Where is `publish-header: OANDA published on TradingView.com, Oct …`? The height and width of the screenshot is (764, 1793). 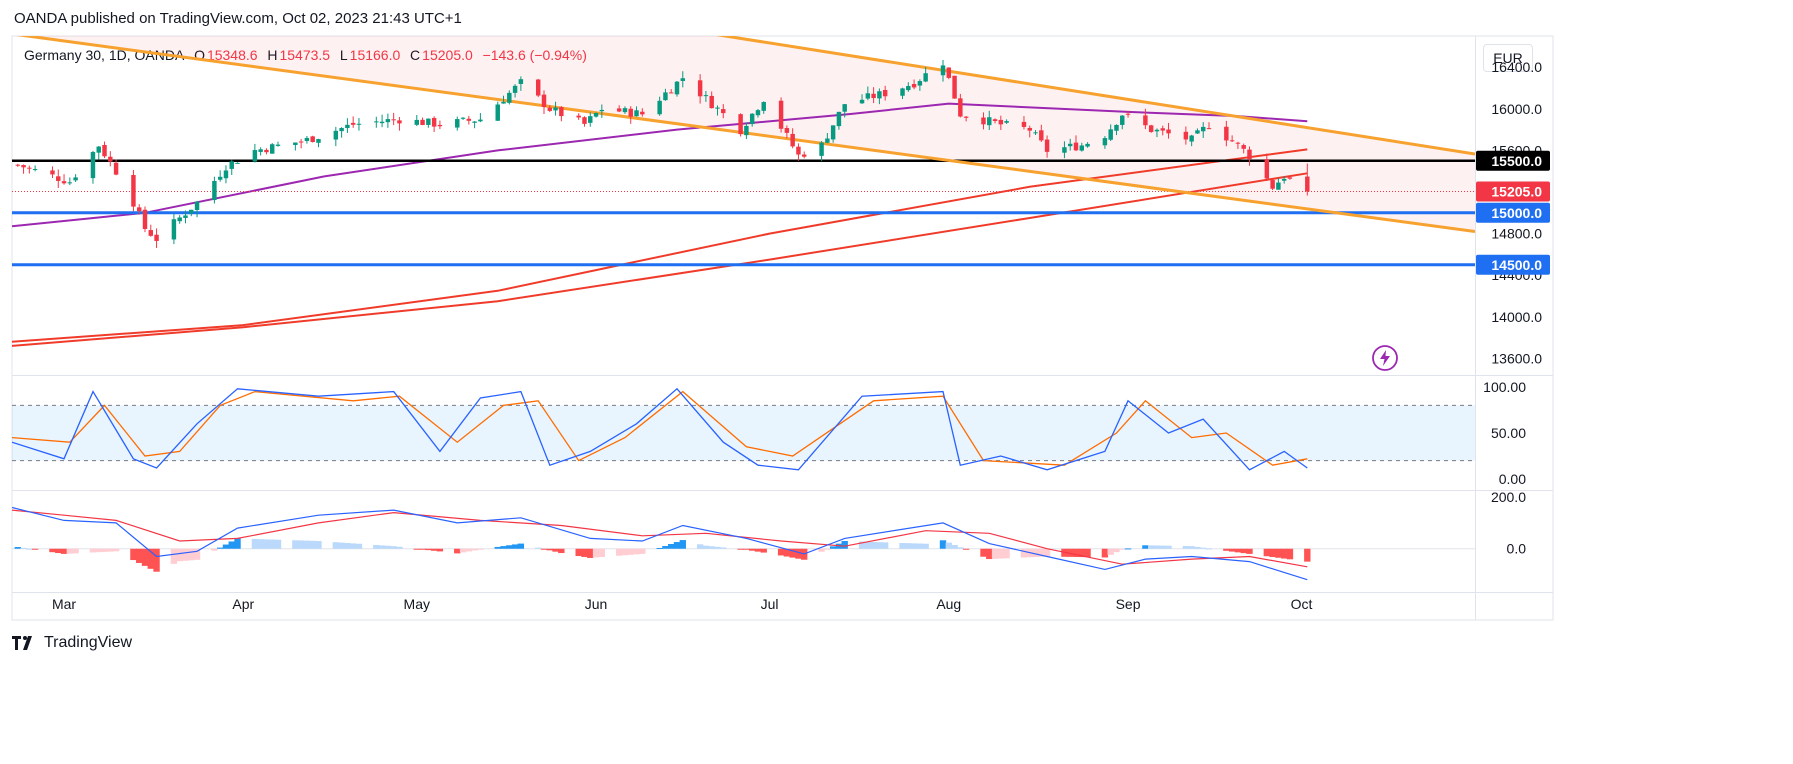 publish-header: OANDA published on TradingView.com, Oct … is located at coordinates (238, 18).